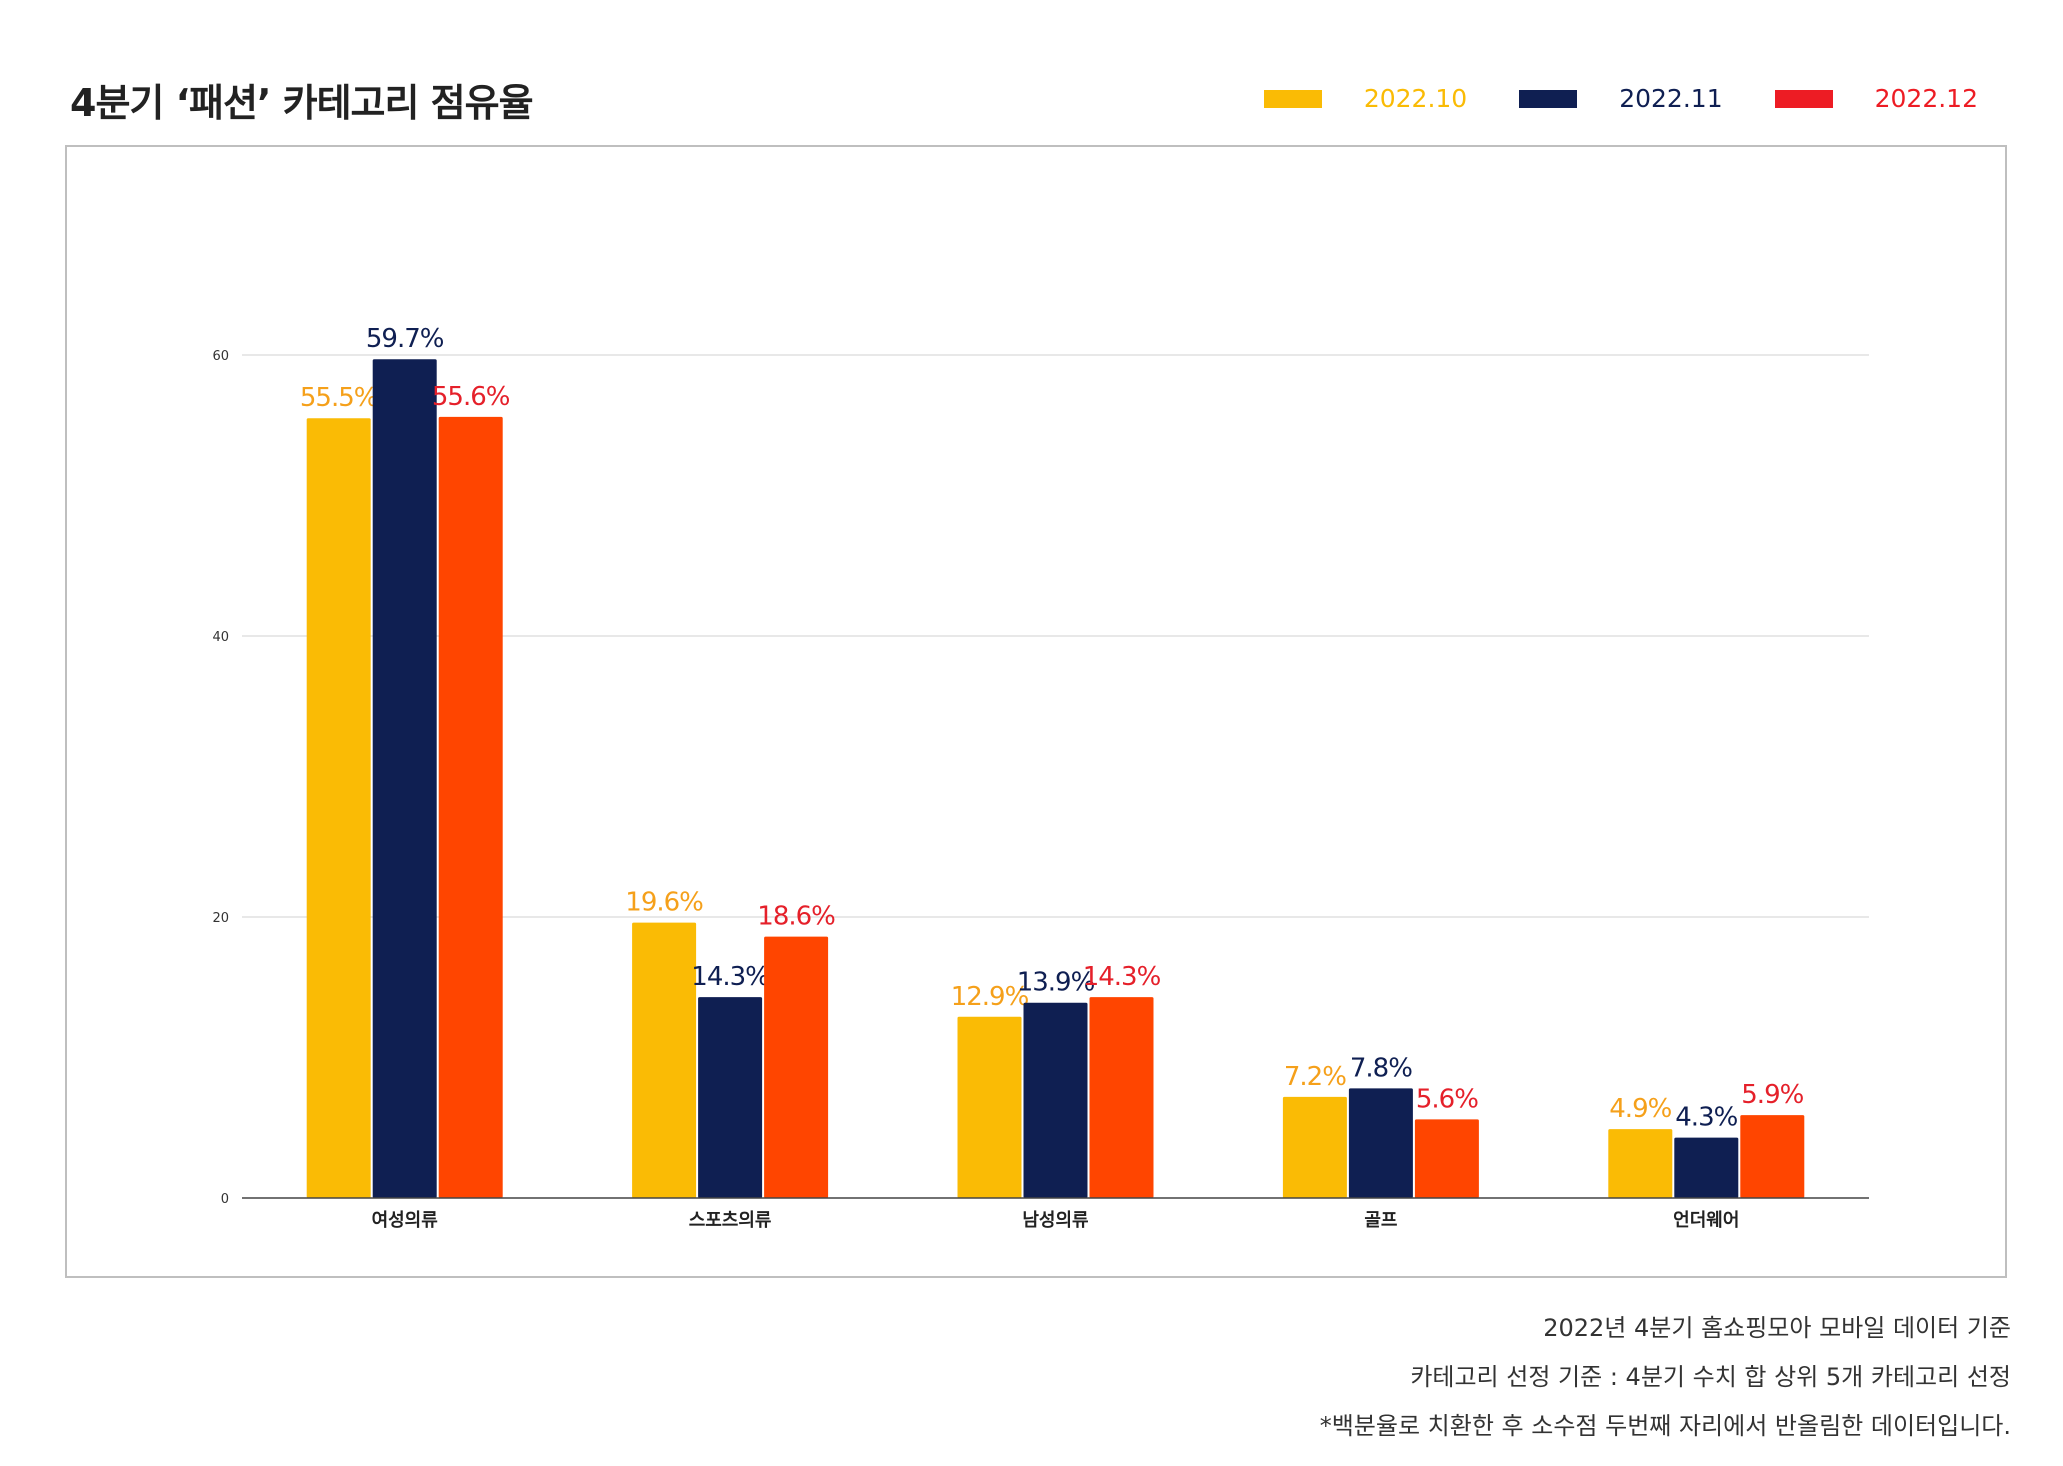  I want to click on data-label: 19.6%, so click(664, 903).